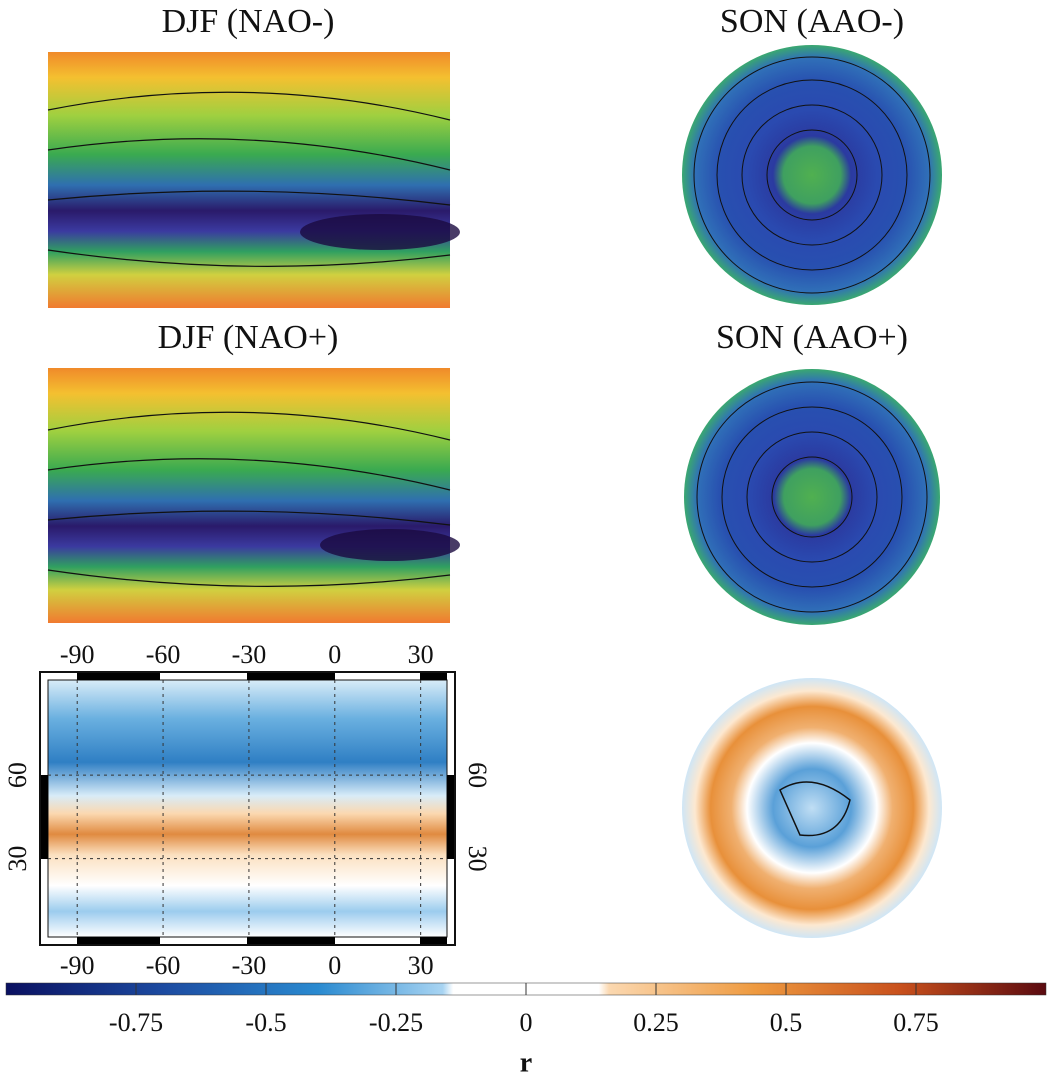 The height and width of the screenshot is (1078, 1048). Describe the element at coordinates (253, 495) in the screenshot. I see `map-nao-plus` at that location.